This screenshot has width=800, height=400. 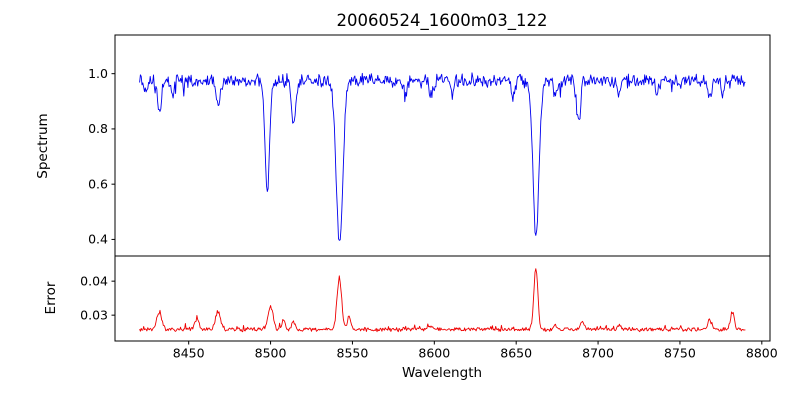 I want to click on x-tick-label: 8550, so click(x=353, y=353).